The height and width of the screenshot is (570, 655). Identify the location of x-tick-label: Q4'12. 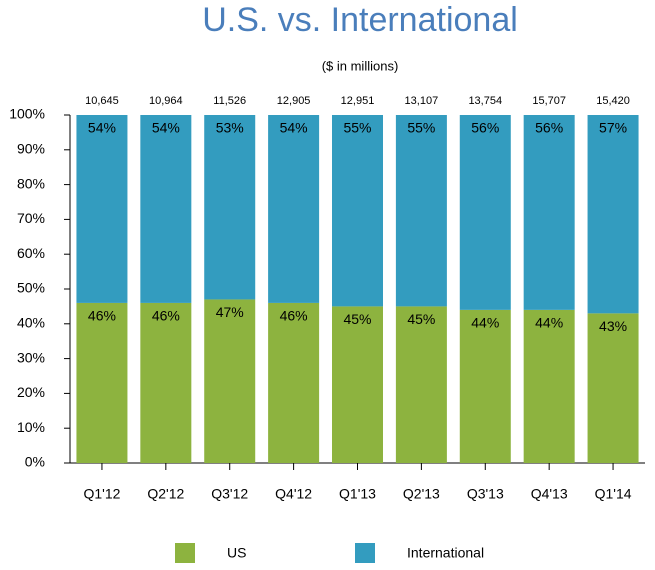
(293, 494).